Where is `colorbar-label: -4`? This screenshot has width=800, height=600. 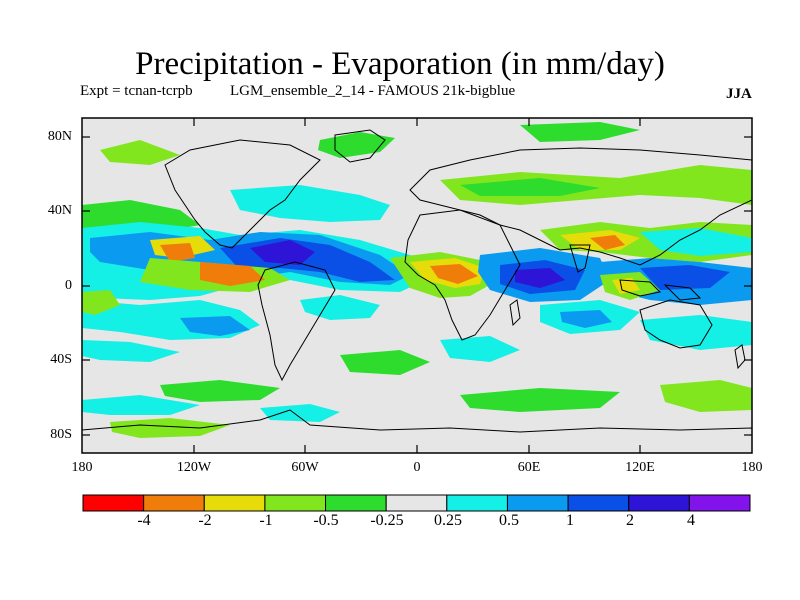
colorbar-label: -4 is located at coordinates (144, 520).